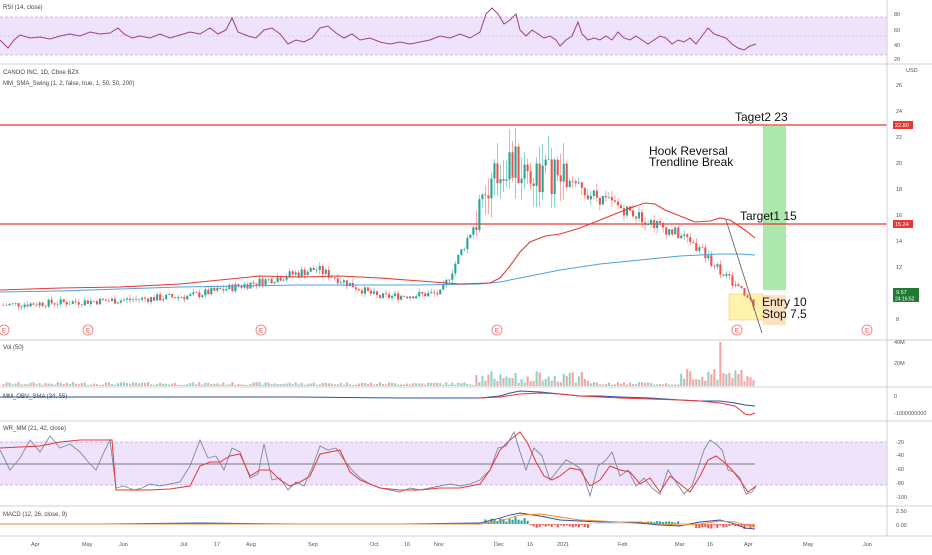 Image resolution: width=932 pixels, height=555 pixels. What do you see at coordinates (897, 31) in the screenshot?
I see `rsi-tick: 60` at bounding box center [897, 31].